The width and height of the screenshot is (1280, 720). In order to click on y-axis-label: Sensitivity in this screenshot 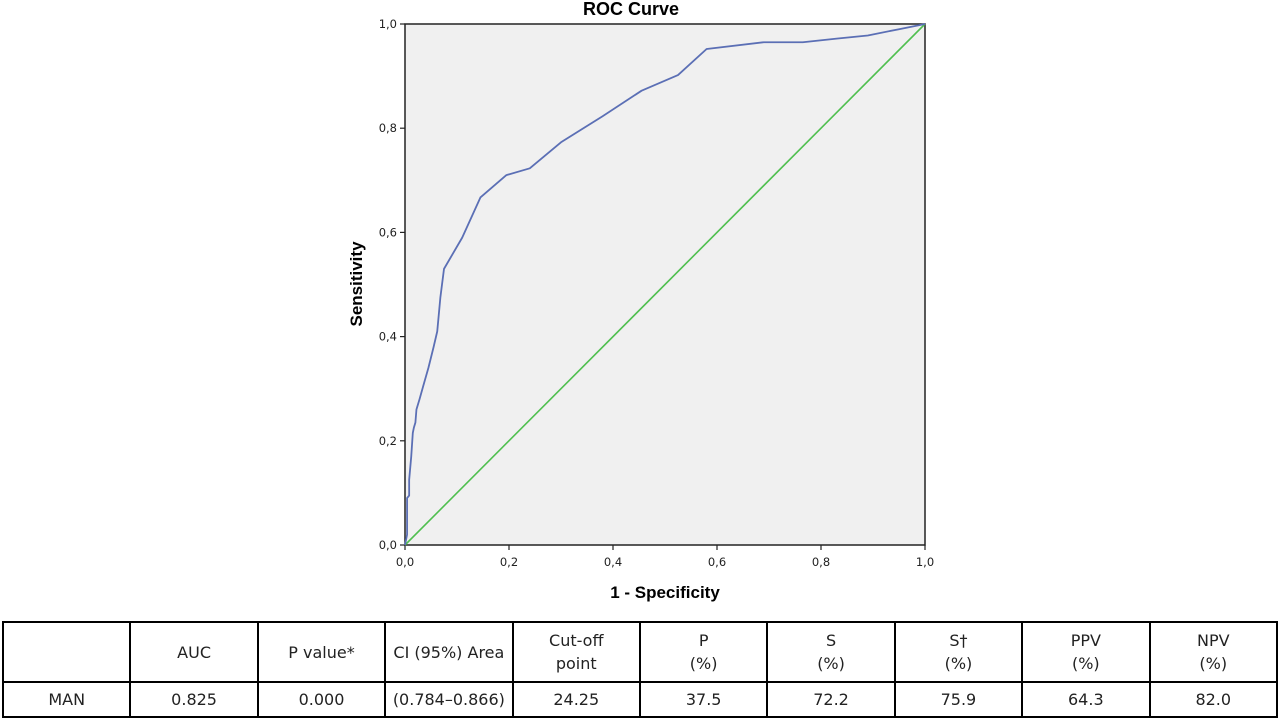, I will do `click(356, 284)`.